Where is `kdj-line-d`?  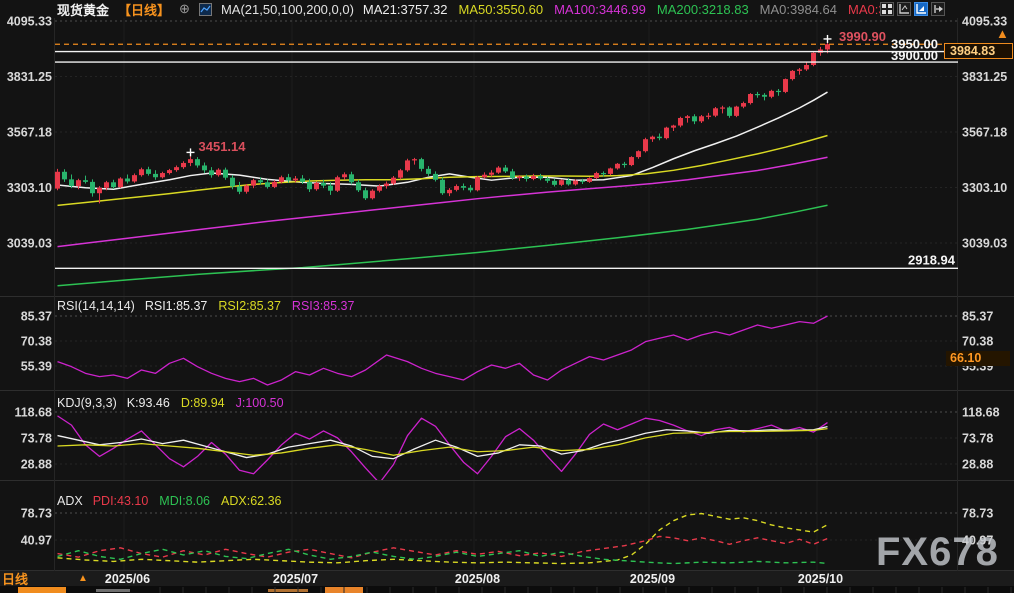 kdj-line-d is located at coordinates (442, 441).